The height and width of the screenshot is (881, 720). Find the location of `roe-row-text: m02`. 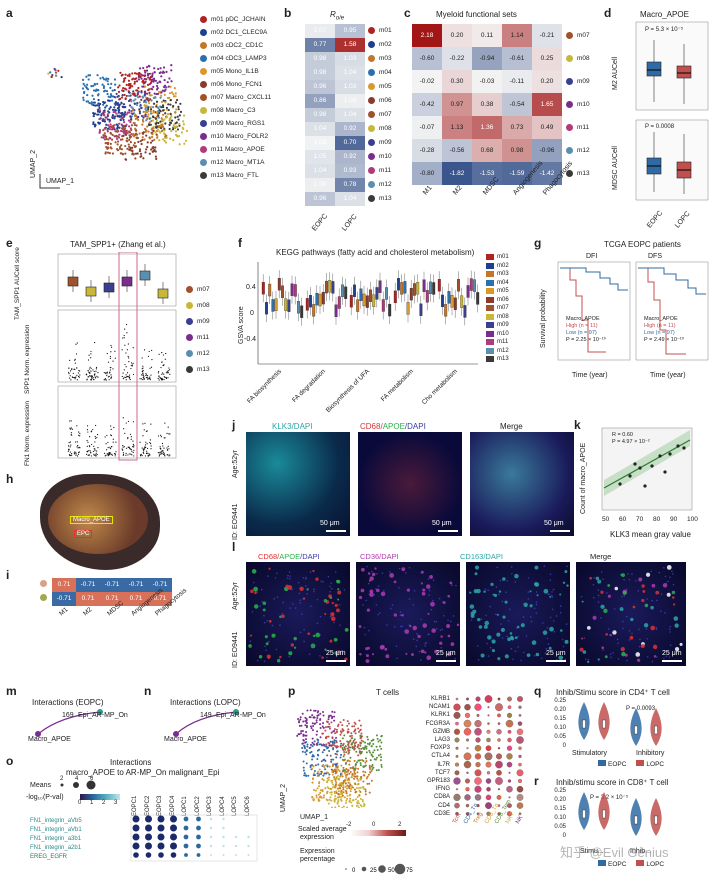

roe-row-text: m02 is located at coordinates (385, 44).